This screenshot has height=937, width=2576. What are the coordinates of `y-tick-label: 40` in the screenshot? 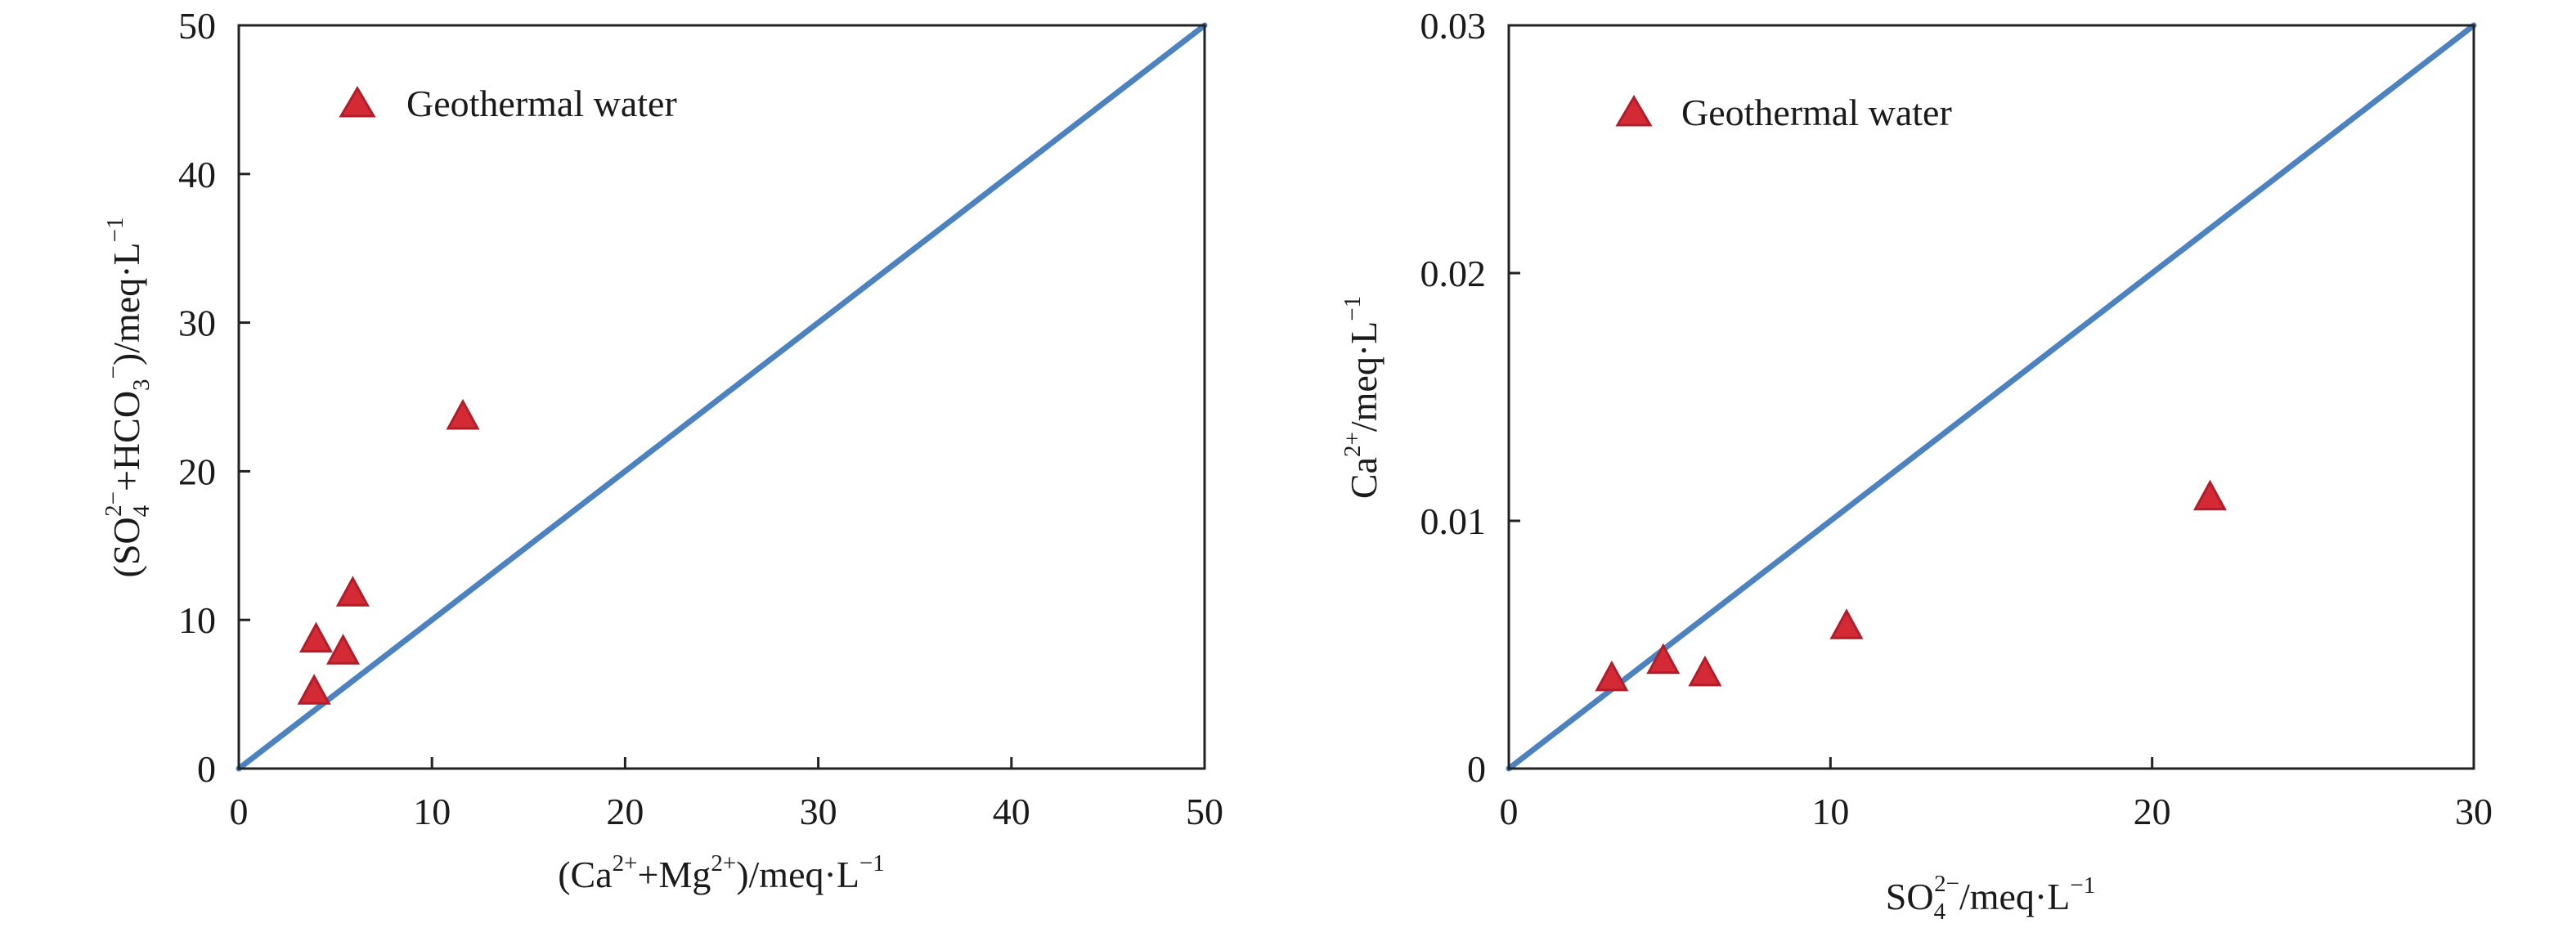 It's located at (197, 174).